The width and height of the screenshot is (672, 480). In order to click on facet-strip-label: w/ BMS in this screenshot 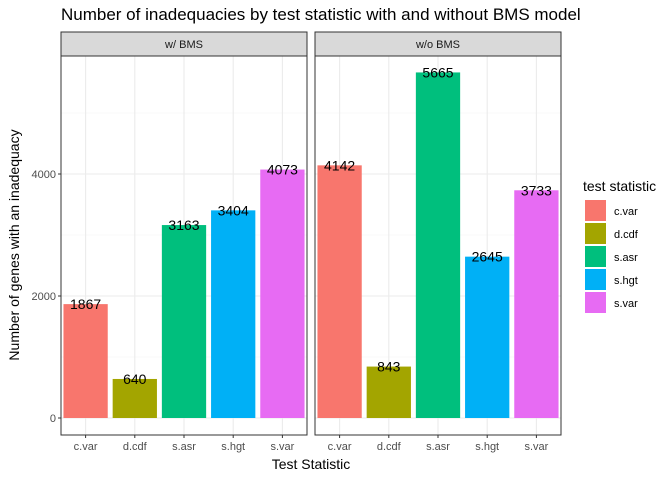, I will do `click(183, 45)`.